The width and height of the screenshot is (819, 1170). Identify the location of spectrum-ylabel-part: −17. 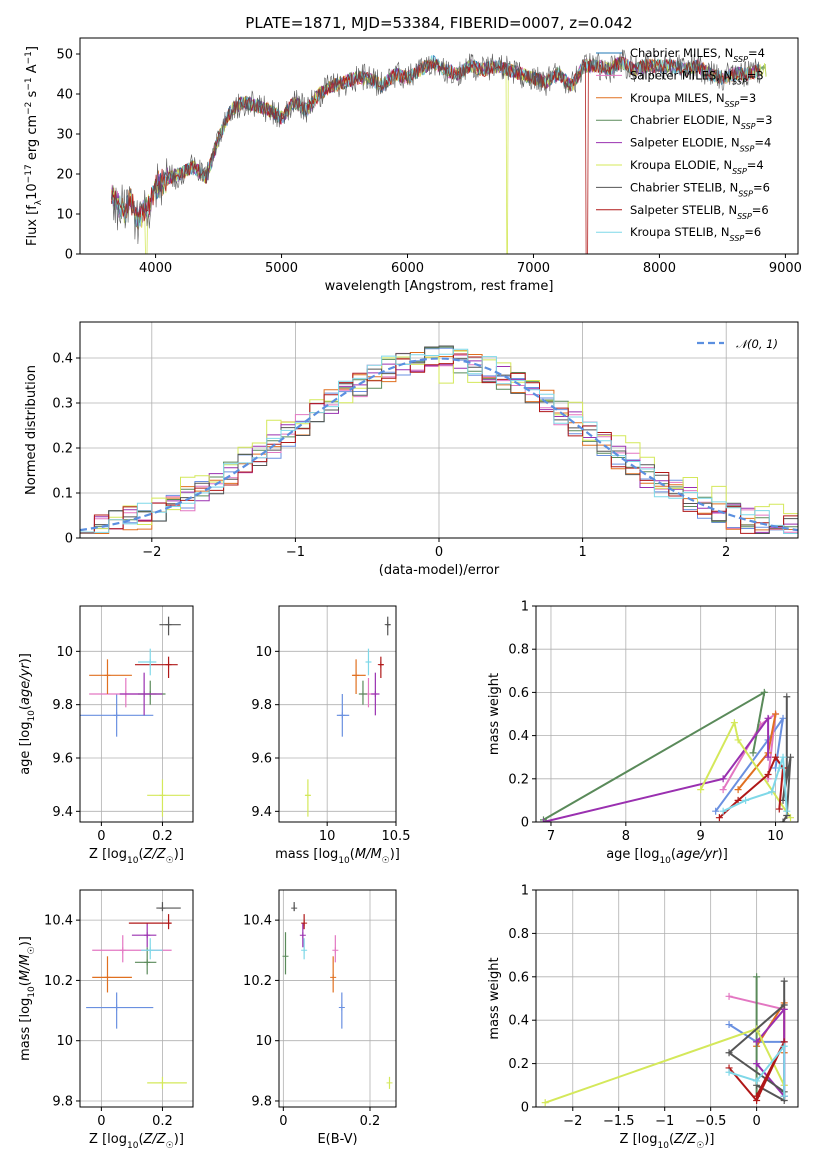
(29, 173).